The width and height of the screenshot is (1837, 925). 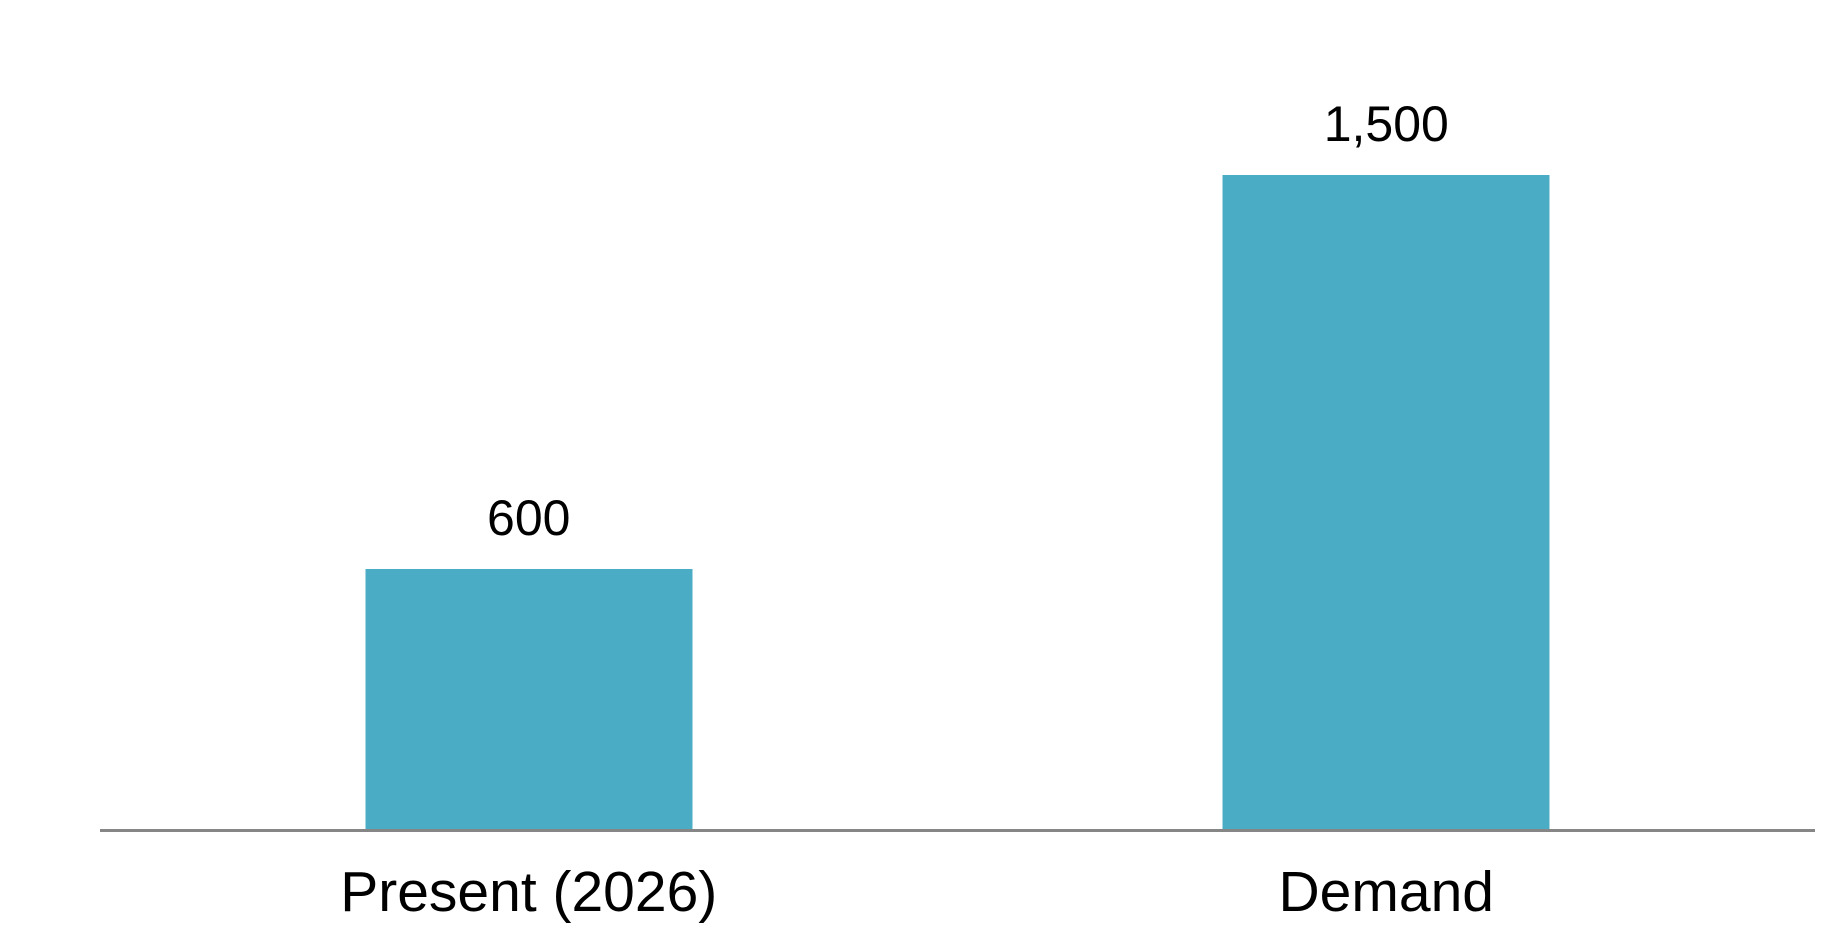 What do you see at coordinates (1386, 124) in the screenshot?
I see `value-label: 1,500` at bounding box center [1386, 124].